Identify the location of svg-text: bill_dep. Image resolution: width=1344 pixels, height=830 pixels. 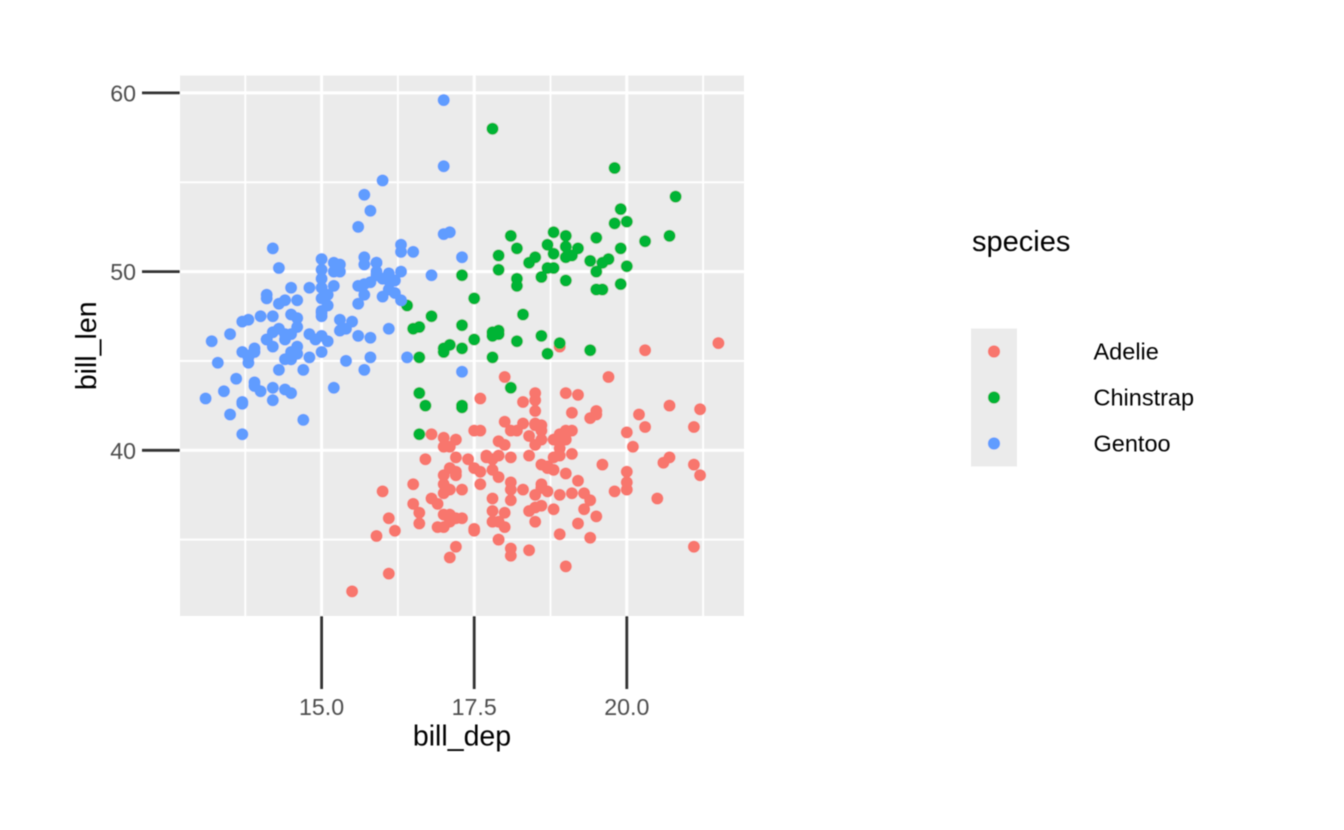
(462, 737).